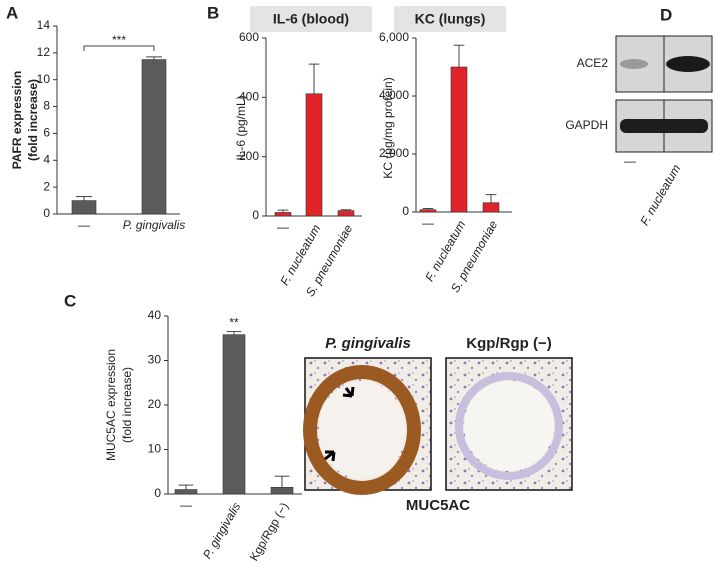  Describe the element at coordinates (664, 94) in the screenshot. I see `blot` at that location.